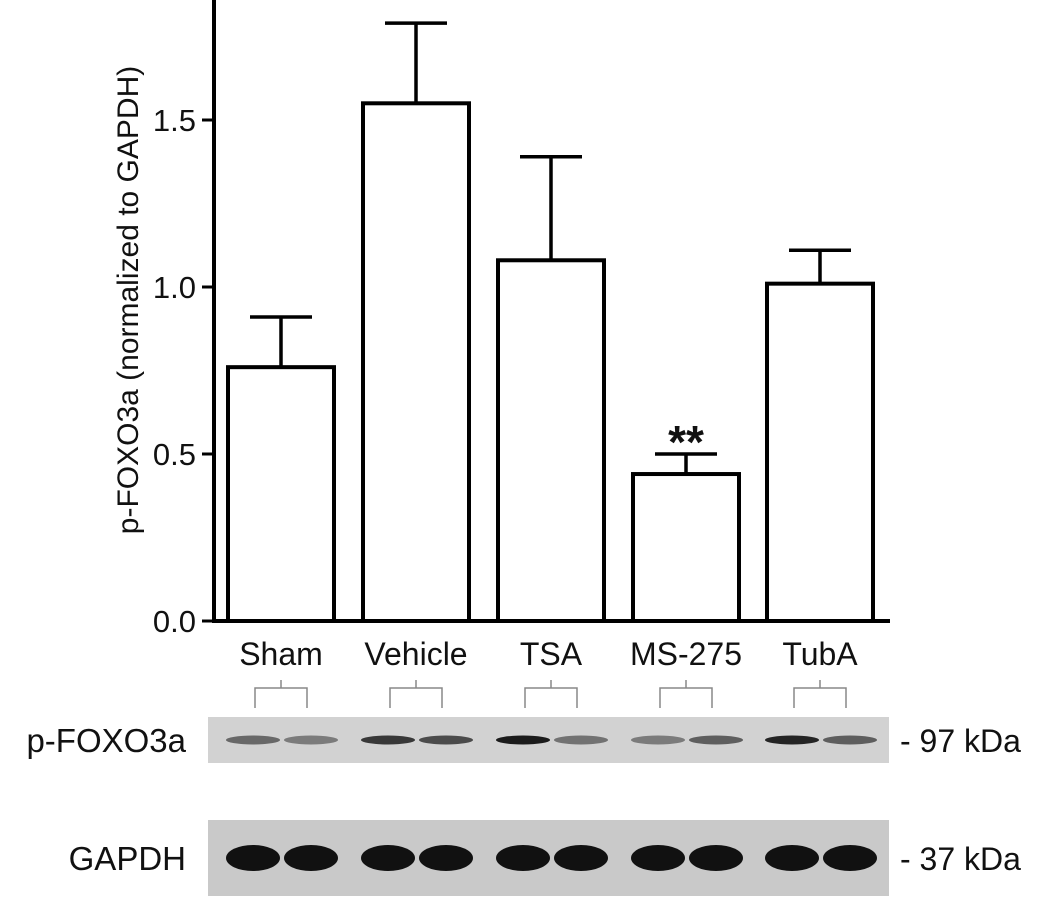  Describe the element at coordinates (551, 654) in the screenshot. I see `category-label: TSA` at that location.